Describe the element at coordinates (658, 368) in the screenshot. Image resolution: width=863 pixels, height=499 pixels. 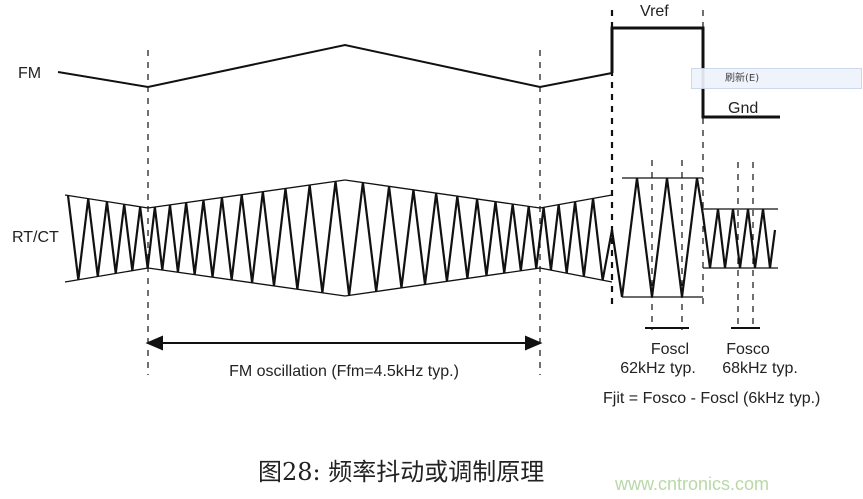
I see `foscl-value: 62kHz typ.` at that location.